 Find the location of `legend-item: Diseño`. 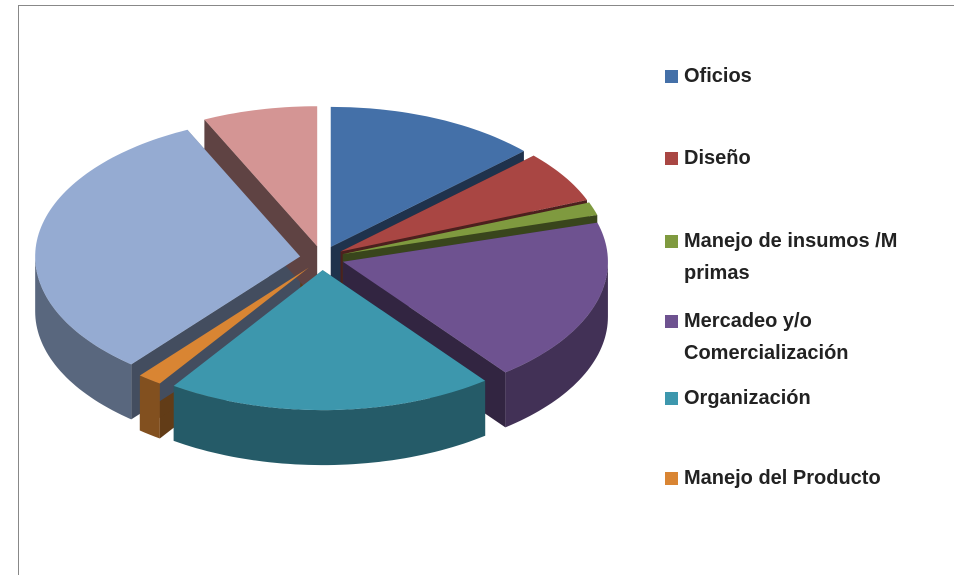

legend-item: Diseño is located at coordinates (807, 158).